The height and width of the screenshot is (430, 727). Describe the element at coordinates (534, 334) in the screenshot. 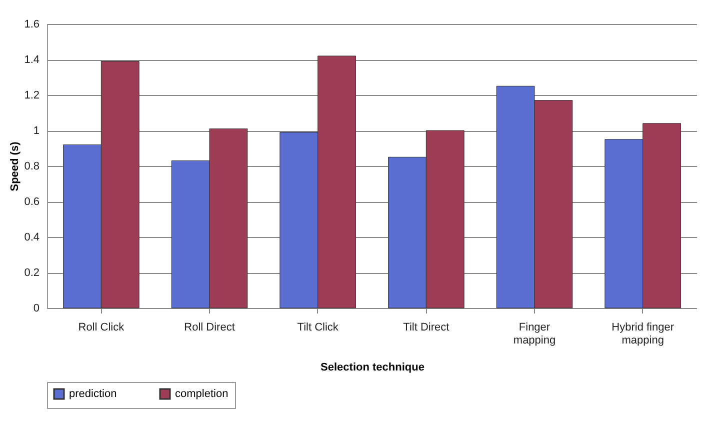

I see `x-tick-label: Finger mapping` at that location.